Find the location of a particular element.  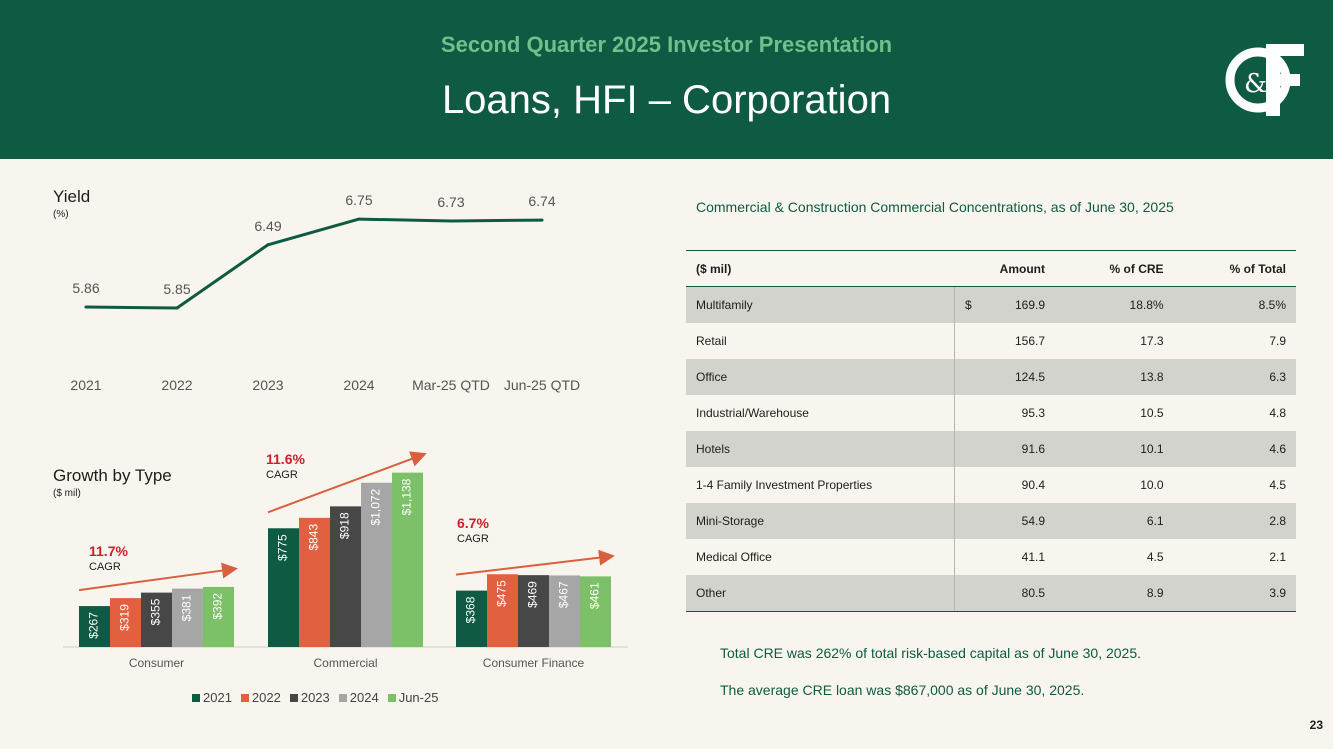

bar-value-label: $319 is located at coordinates (125, 617).